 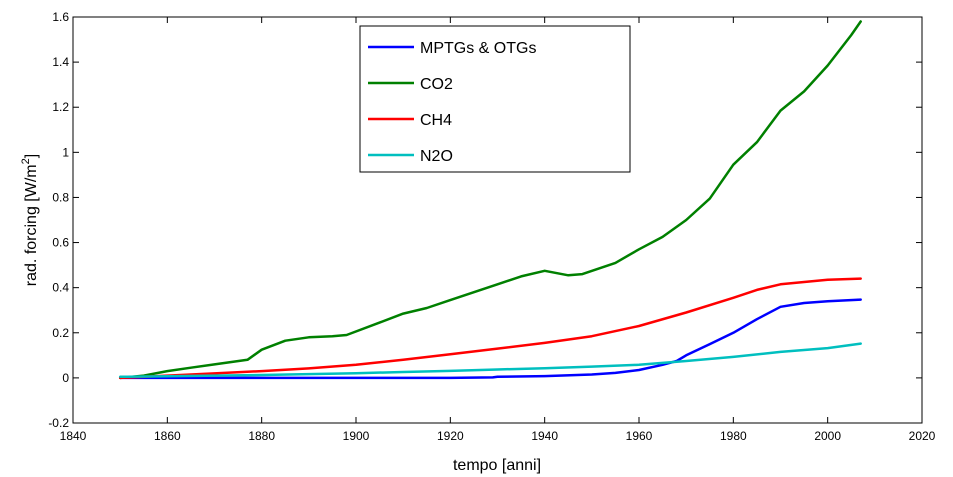 I want to click on legend: MPTGs & OTGs CO2 CH4 N2O, so click(x=495, y=99).